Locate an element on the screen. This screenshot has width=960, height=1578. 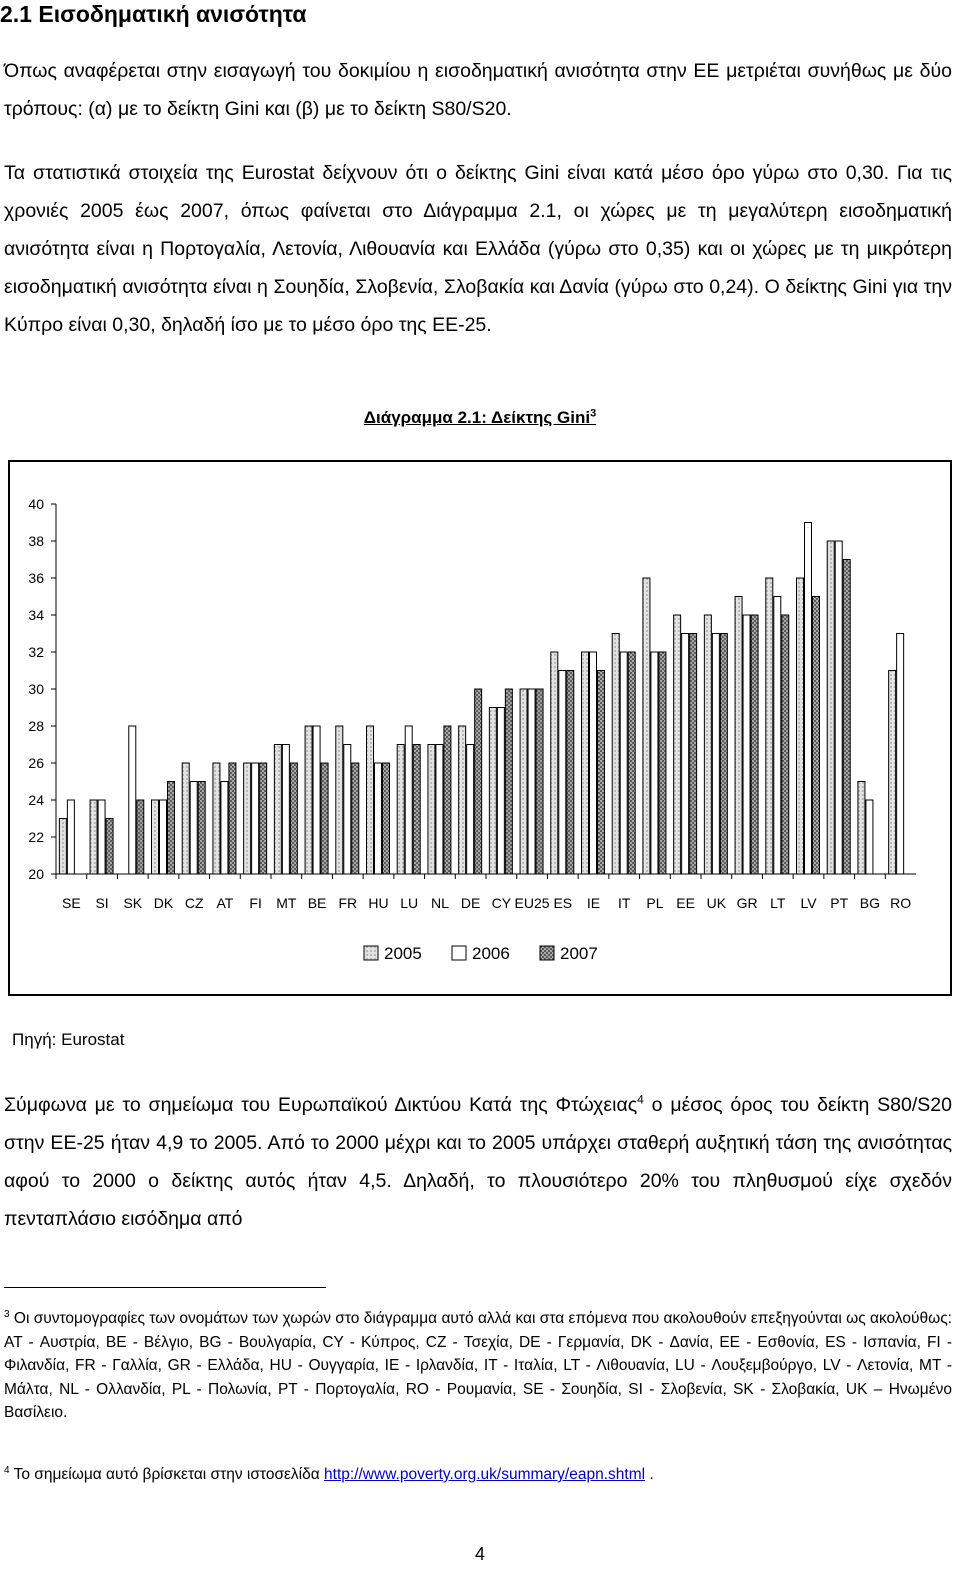
bar-FI-2007 is located at coordinates (263, 818).